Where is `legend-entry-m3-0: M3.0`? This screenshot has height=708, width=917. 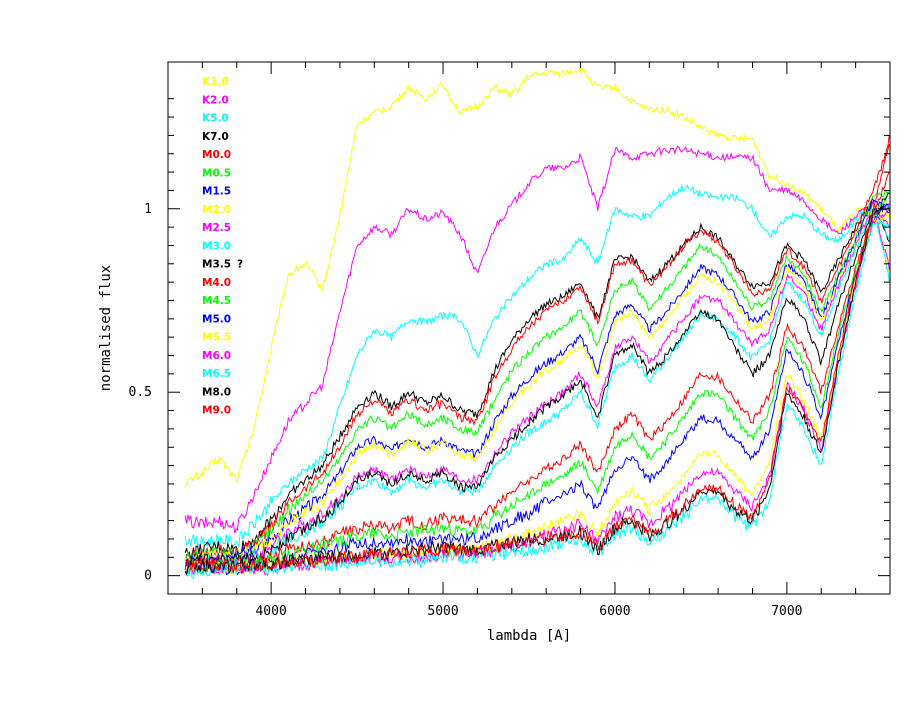
legend-entry-m3-0: M3.0 is located at coordinates (216, 246).